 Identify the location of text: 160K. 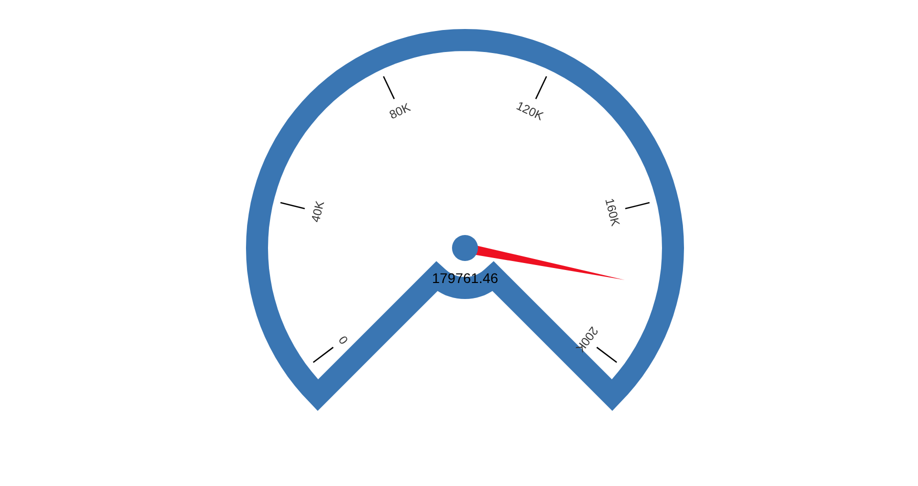
(612, 212).